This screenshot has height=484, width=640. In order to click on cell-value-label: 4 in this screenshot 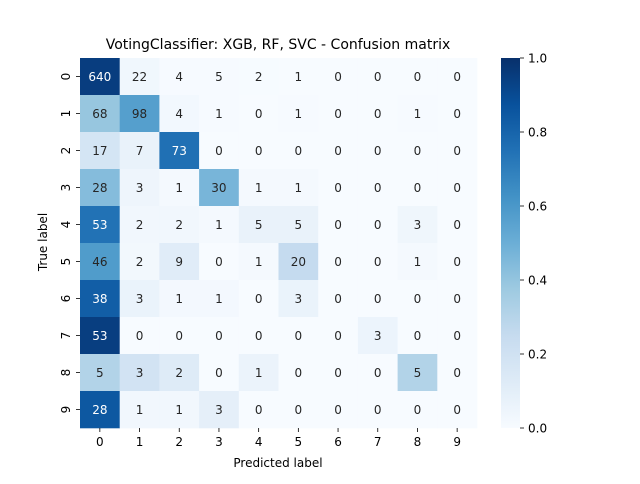, I will do `click(179, 114)`.